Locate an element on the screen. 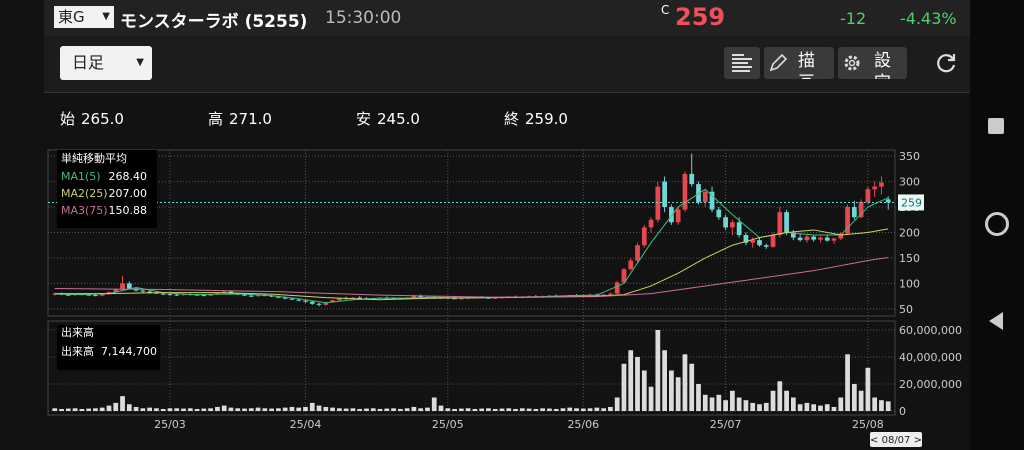  volume-tick-label: 40,000,000 is located at coordinates (930, 357).